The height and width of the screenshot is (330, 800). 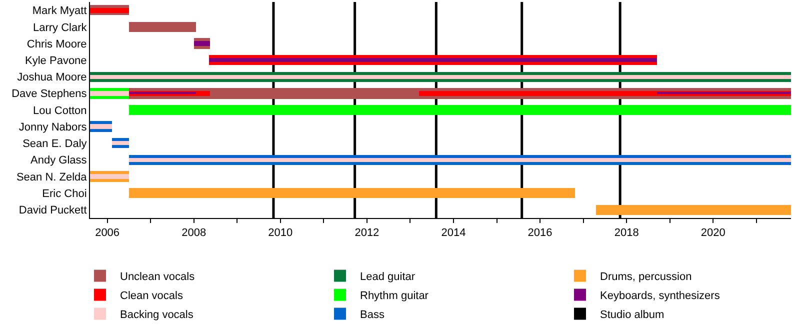 I want to click on x-tick-label: 2018, so click(x=626, y=233).